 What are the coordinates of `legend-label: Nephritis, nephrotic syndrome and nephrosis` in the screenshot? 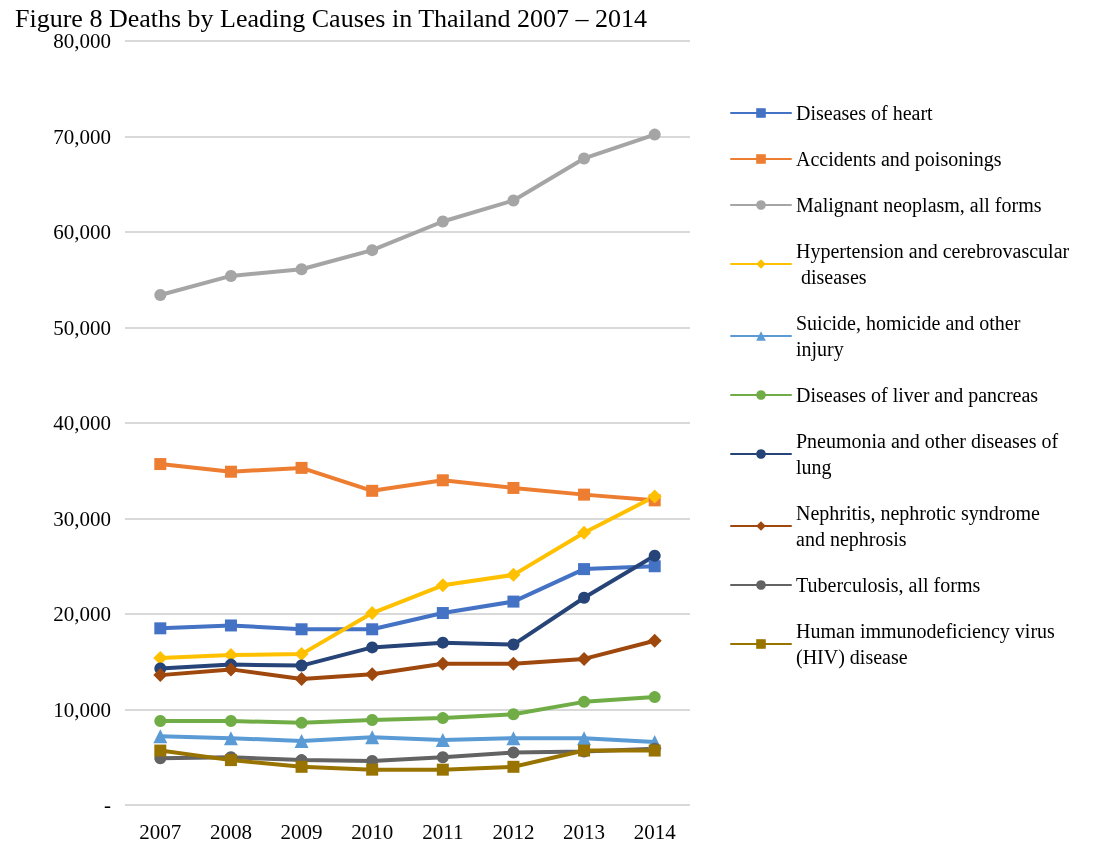 It's located at (920, 526).